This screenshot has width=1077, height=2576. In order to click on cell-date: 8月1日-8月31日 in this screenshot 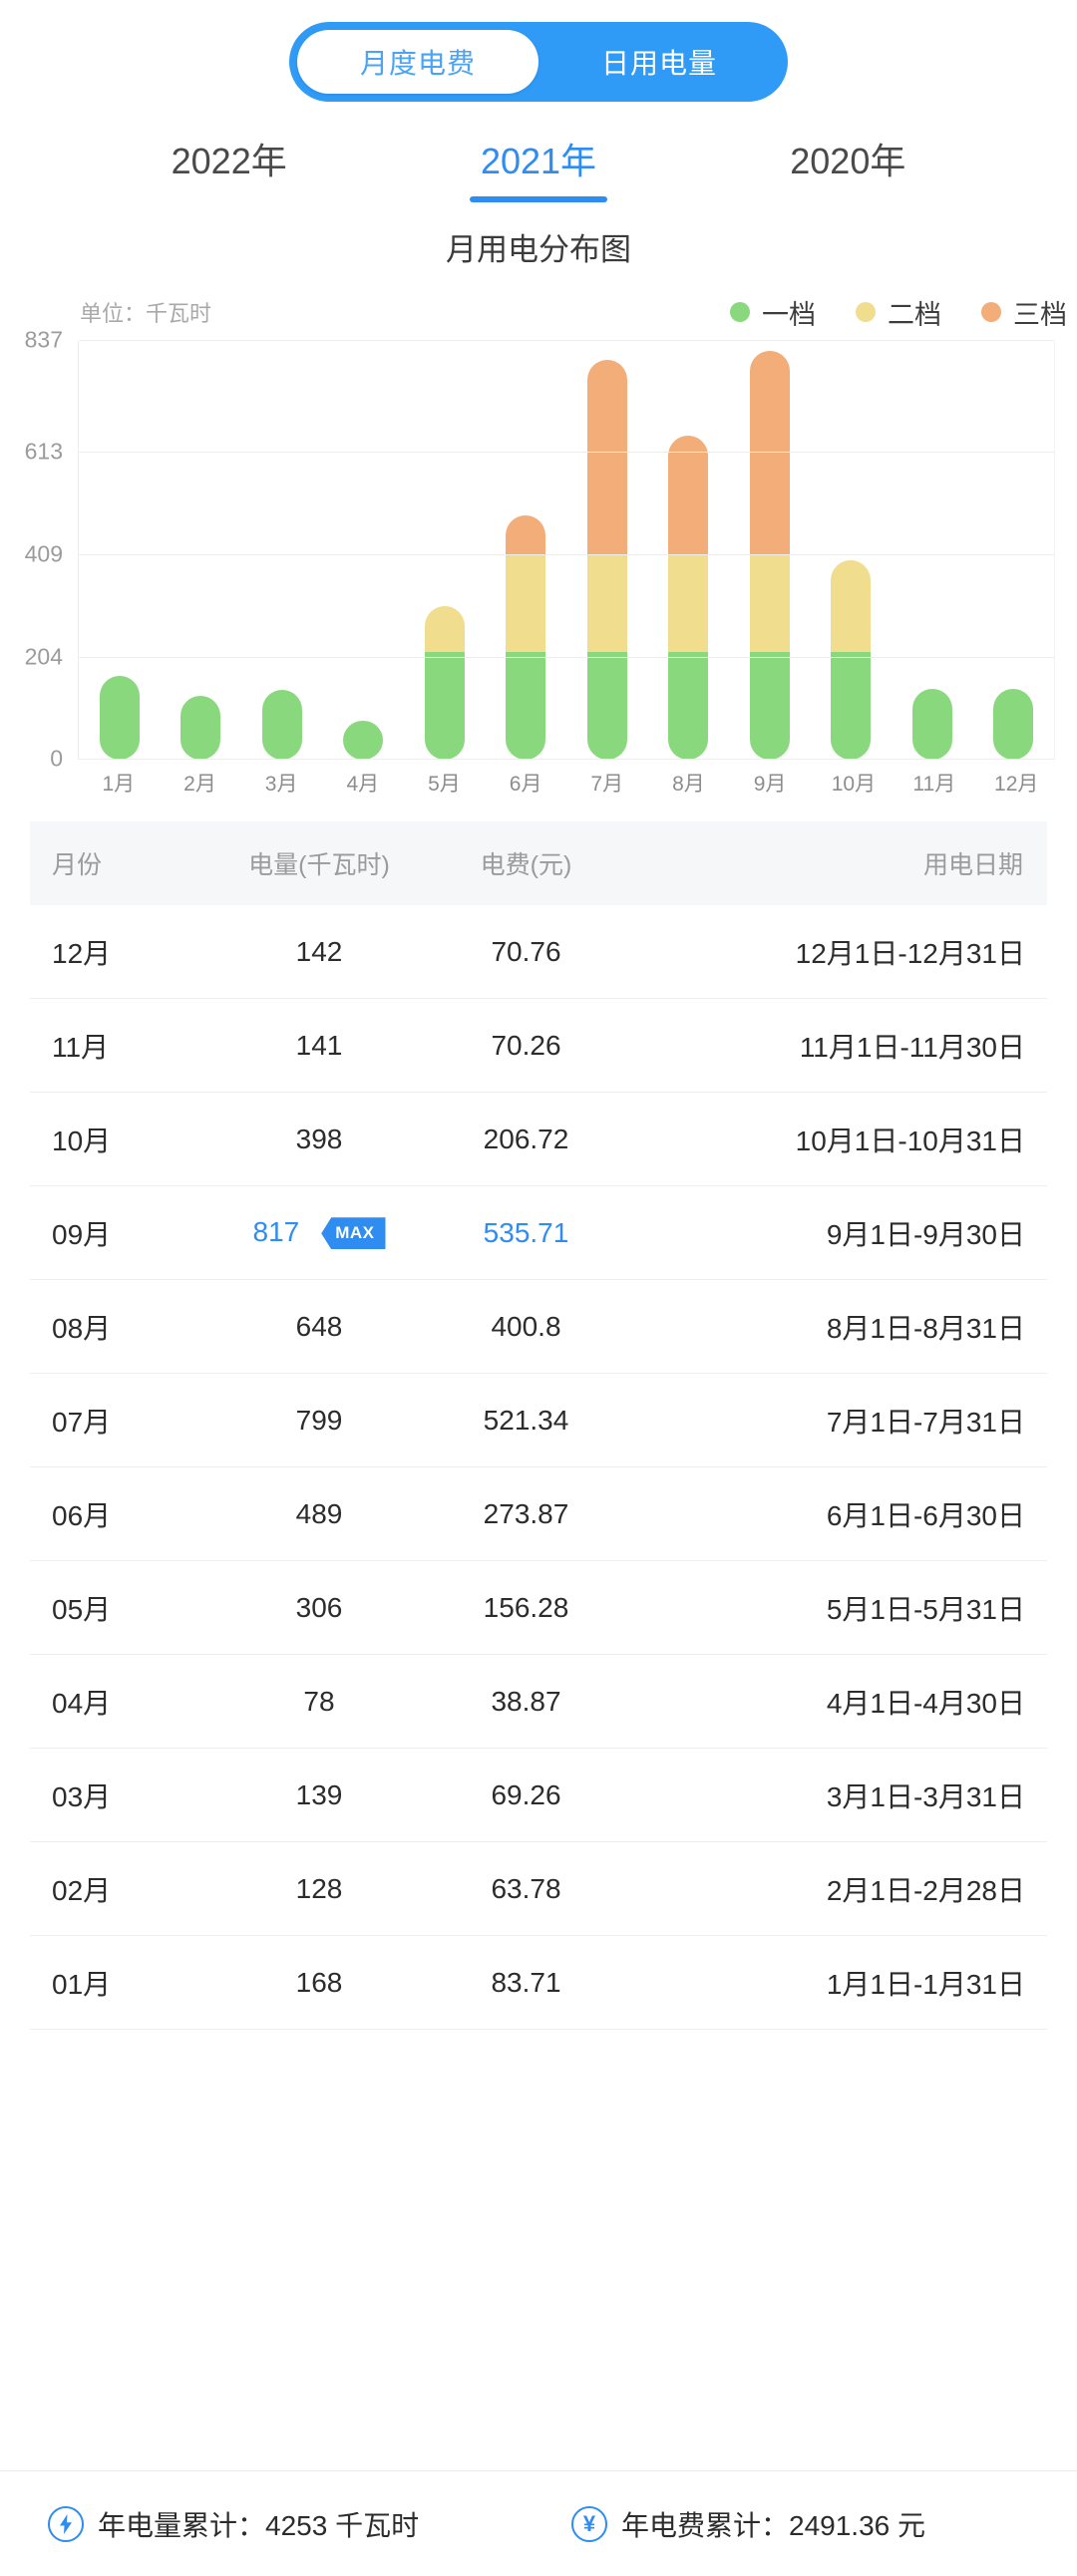, I will do `click(925, 1328)`.